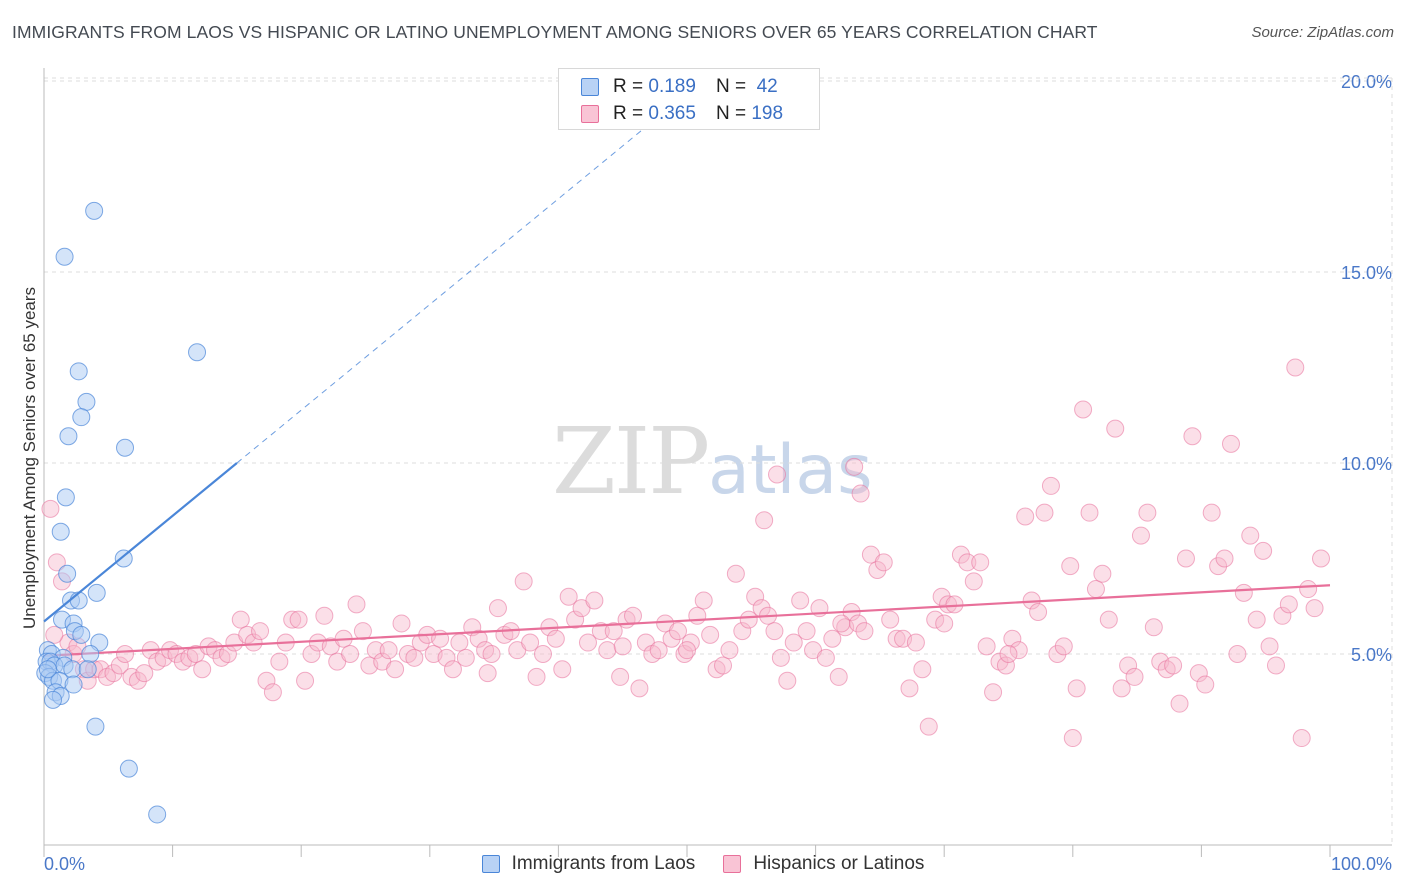 This screenshot has height=892, width=1406. Describe the element at coordinates (64, 864) in the screenshot. I see `x-tick-label-min: 0.0%` at that location.